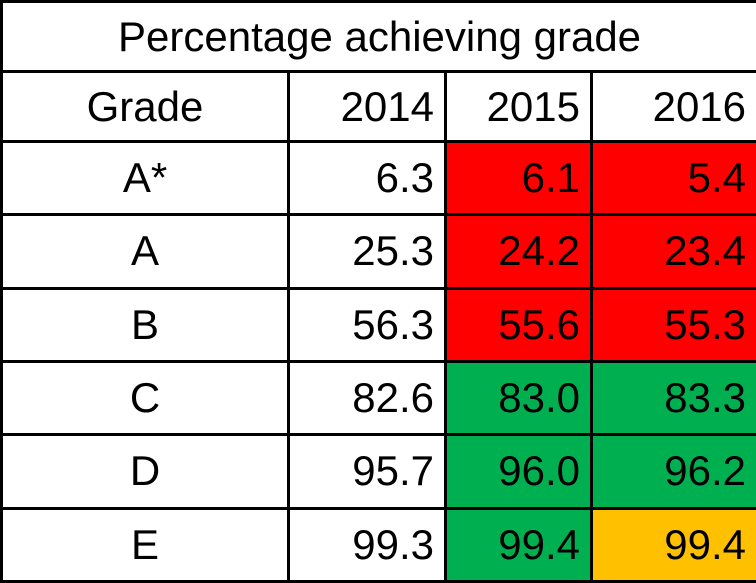 This screenshot has height=583, width=756. I want to click on header-year-2016: 2016, so click(672, 106).